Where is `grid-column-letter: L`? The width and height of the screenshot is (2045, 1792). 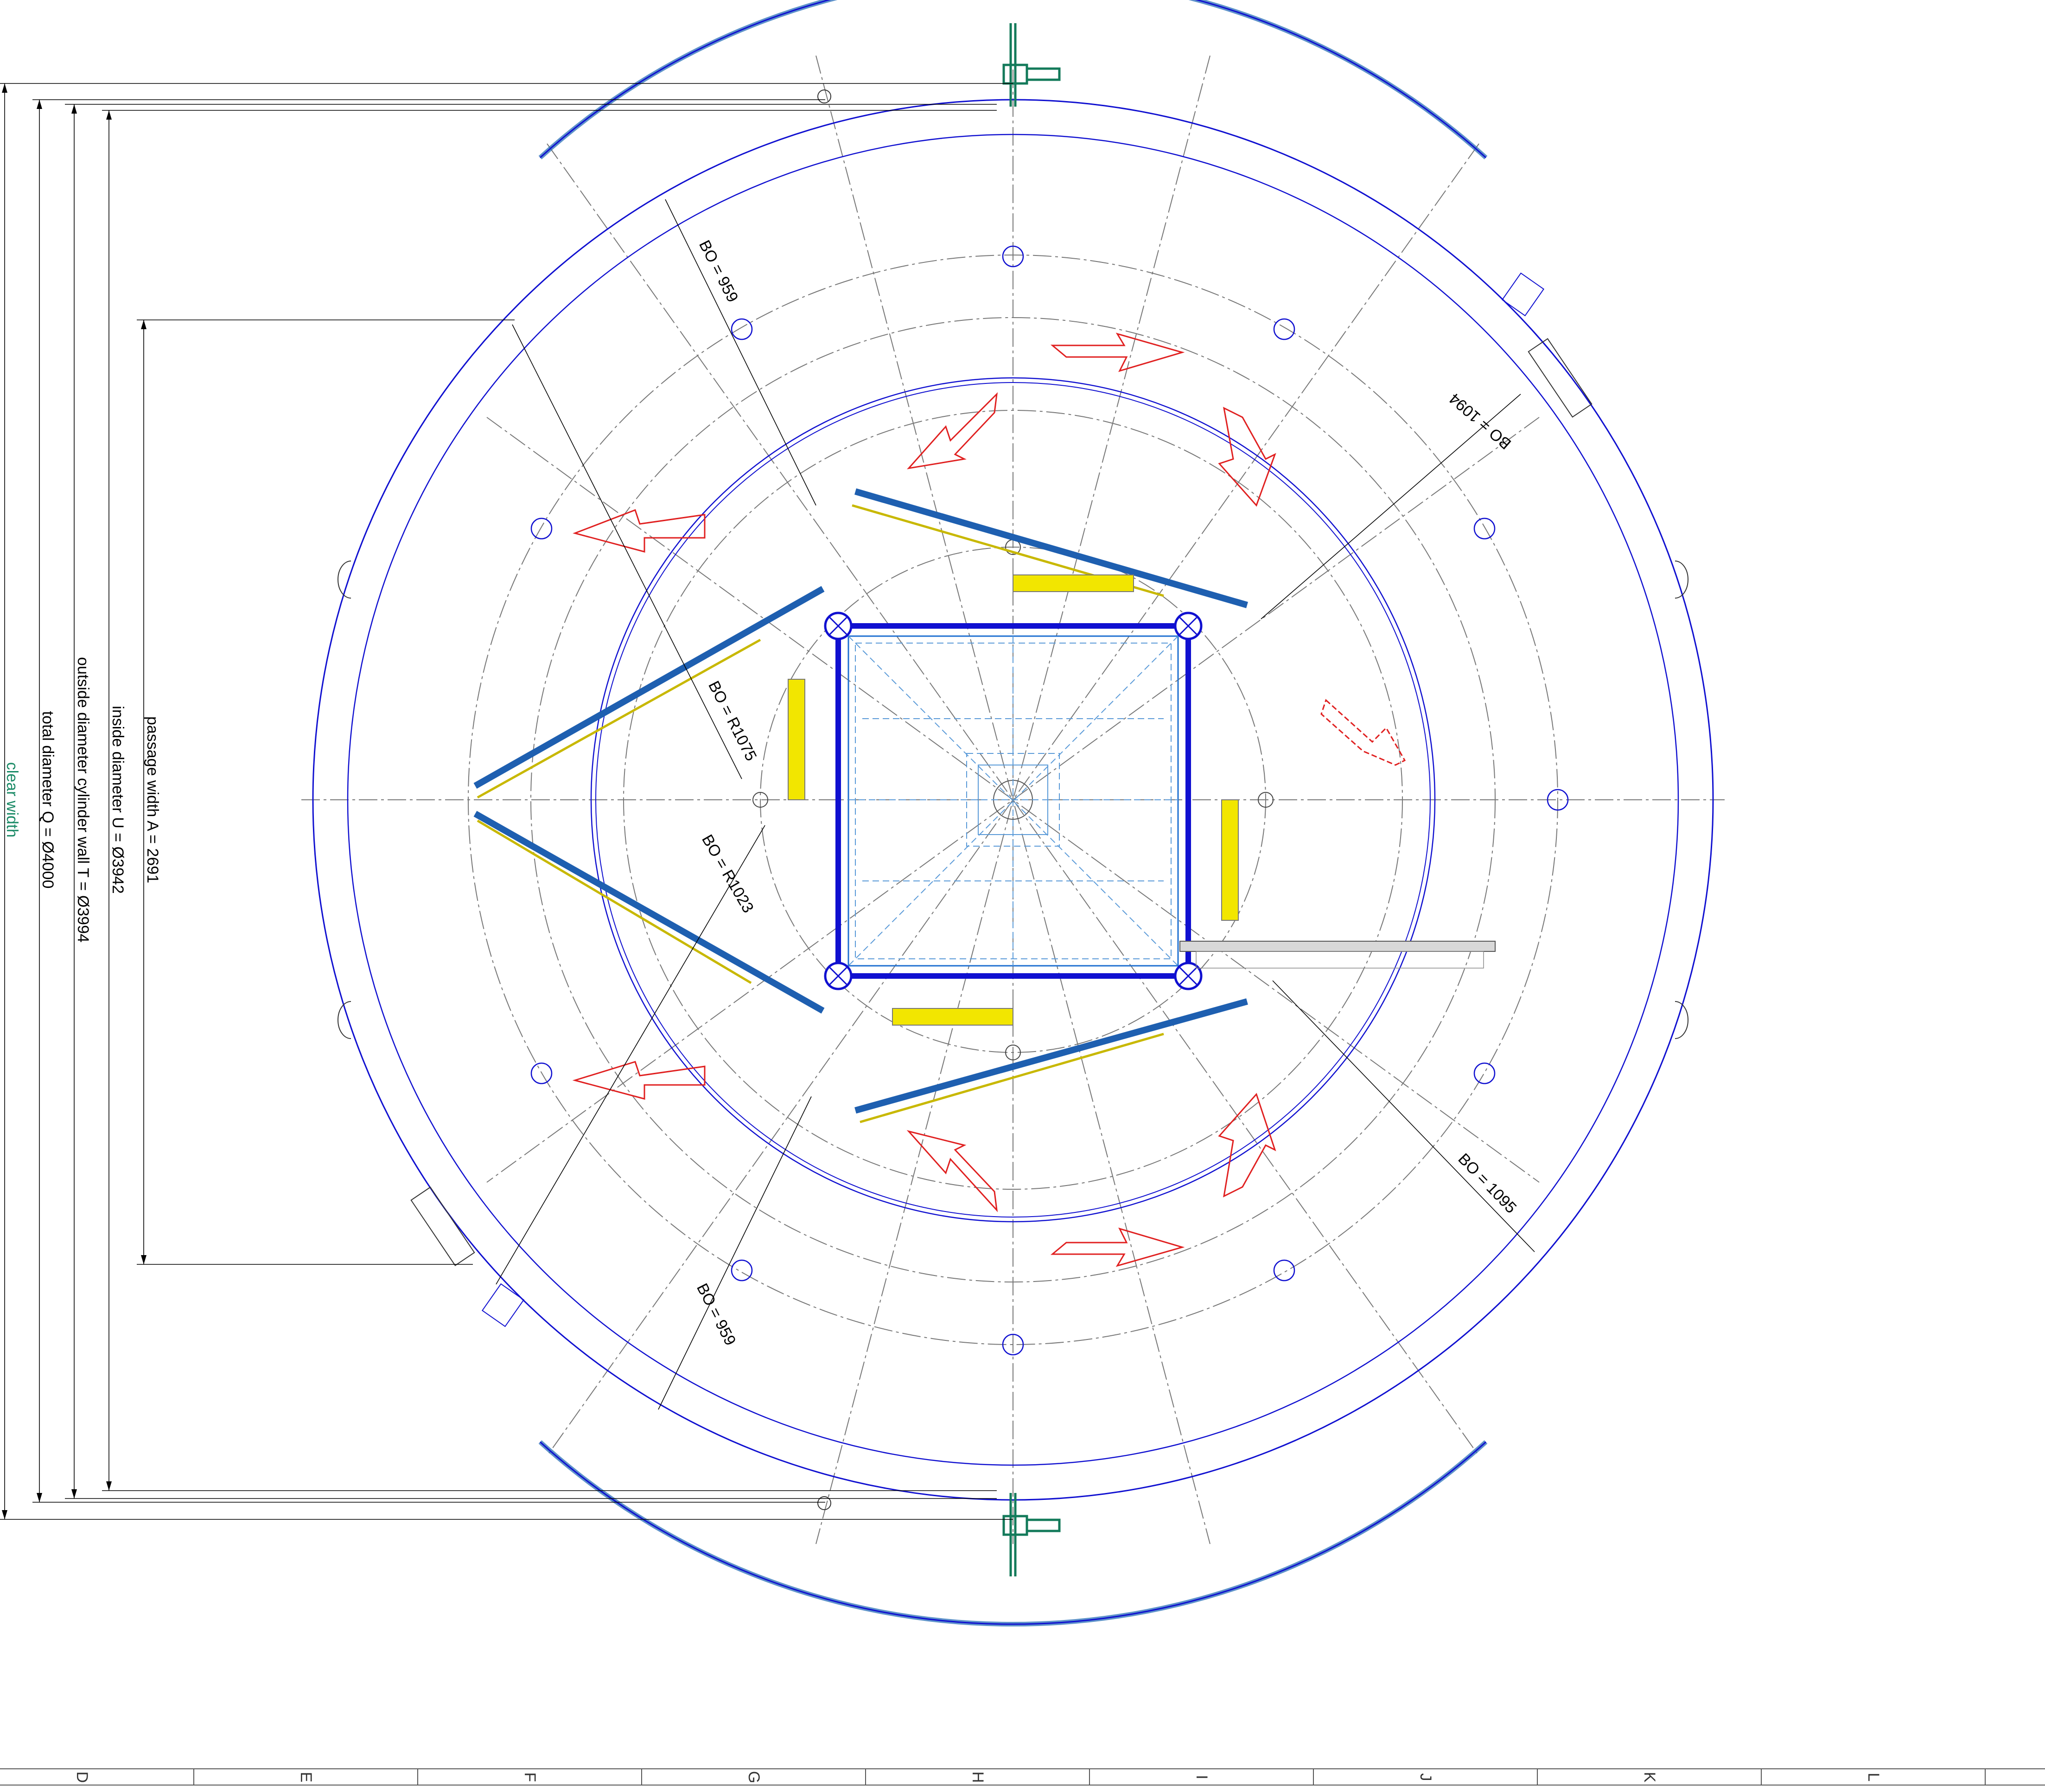
grid-column-letter: L is located at coordinates (1873, 1777).